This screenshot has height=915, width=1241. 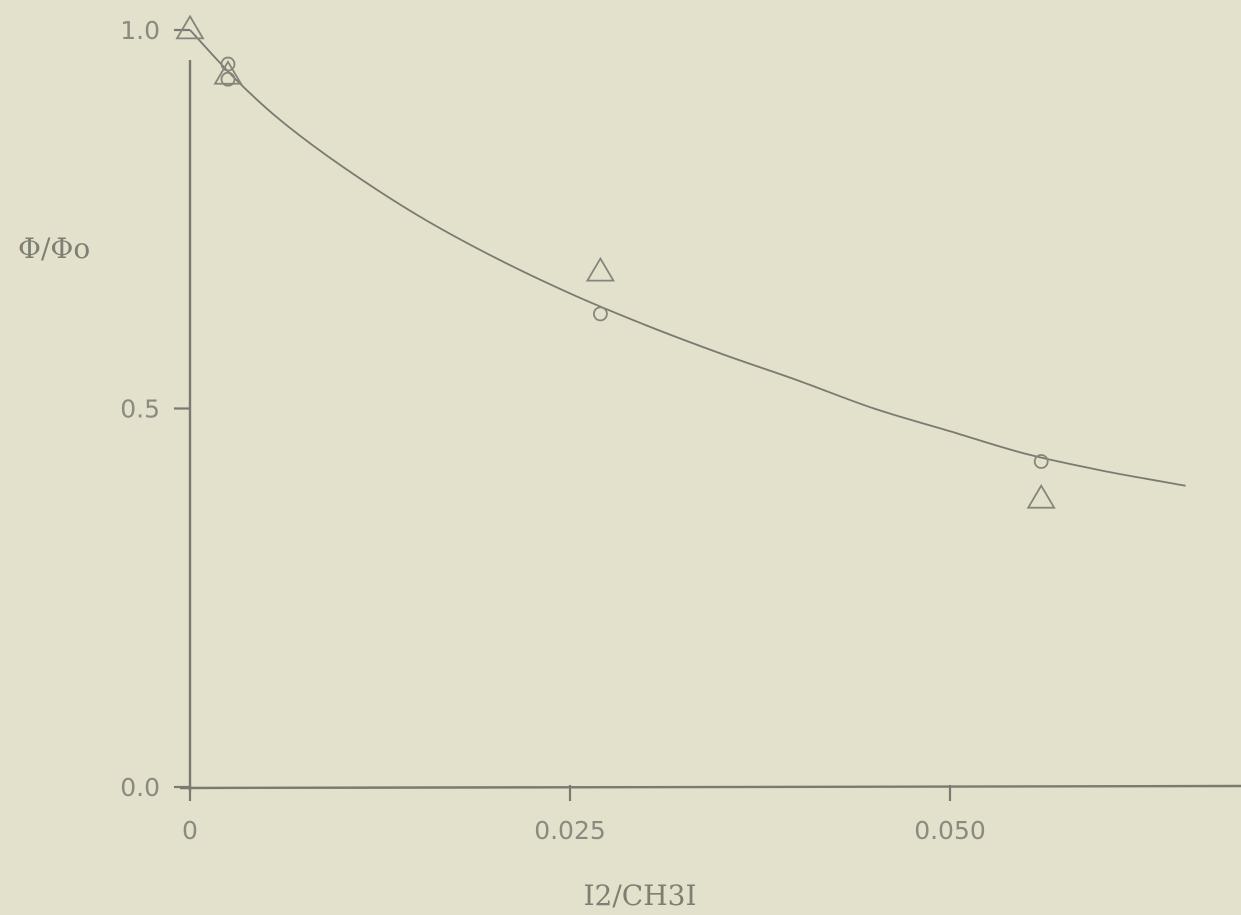 I want to click on y-tick-label: 0.0, so click(x=140, y=787).